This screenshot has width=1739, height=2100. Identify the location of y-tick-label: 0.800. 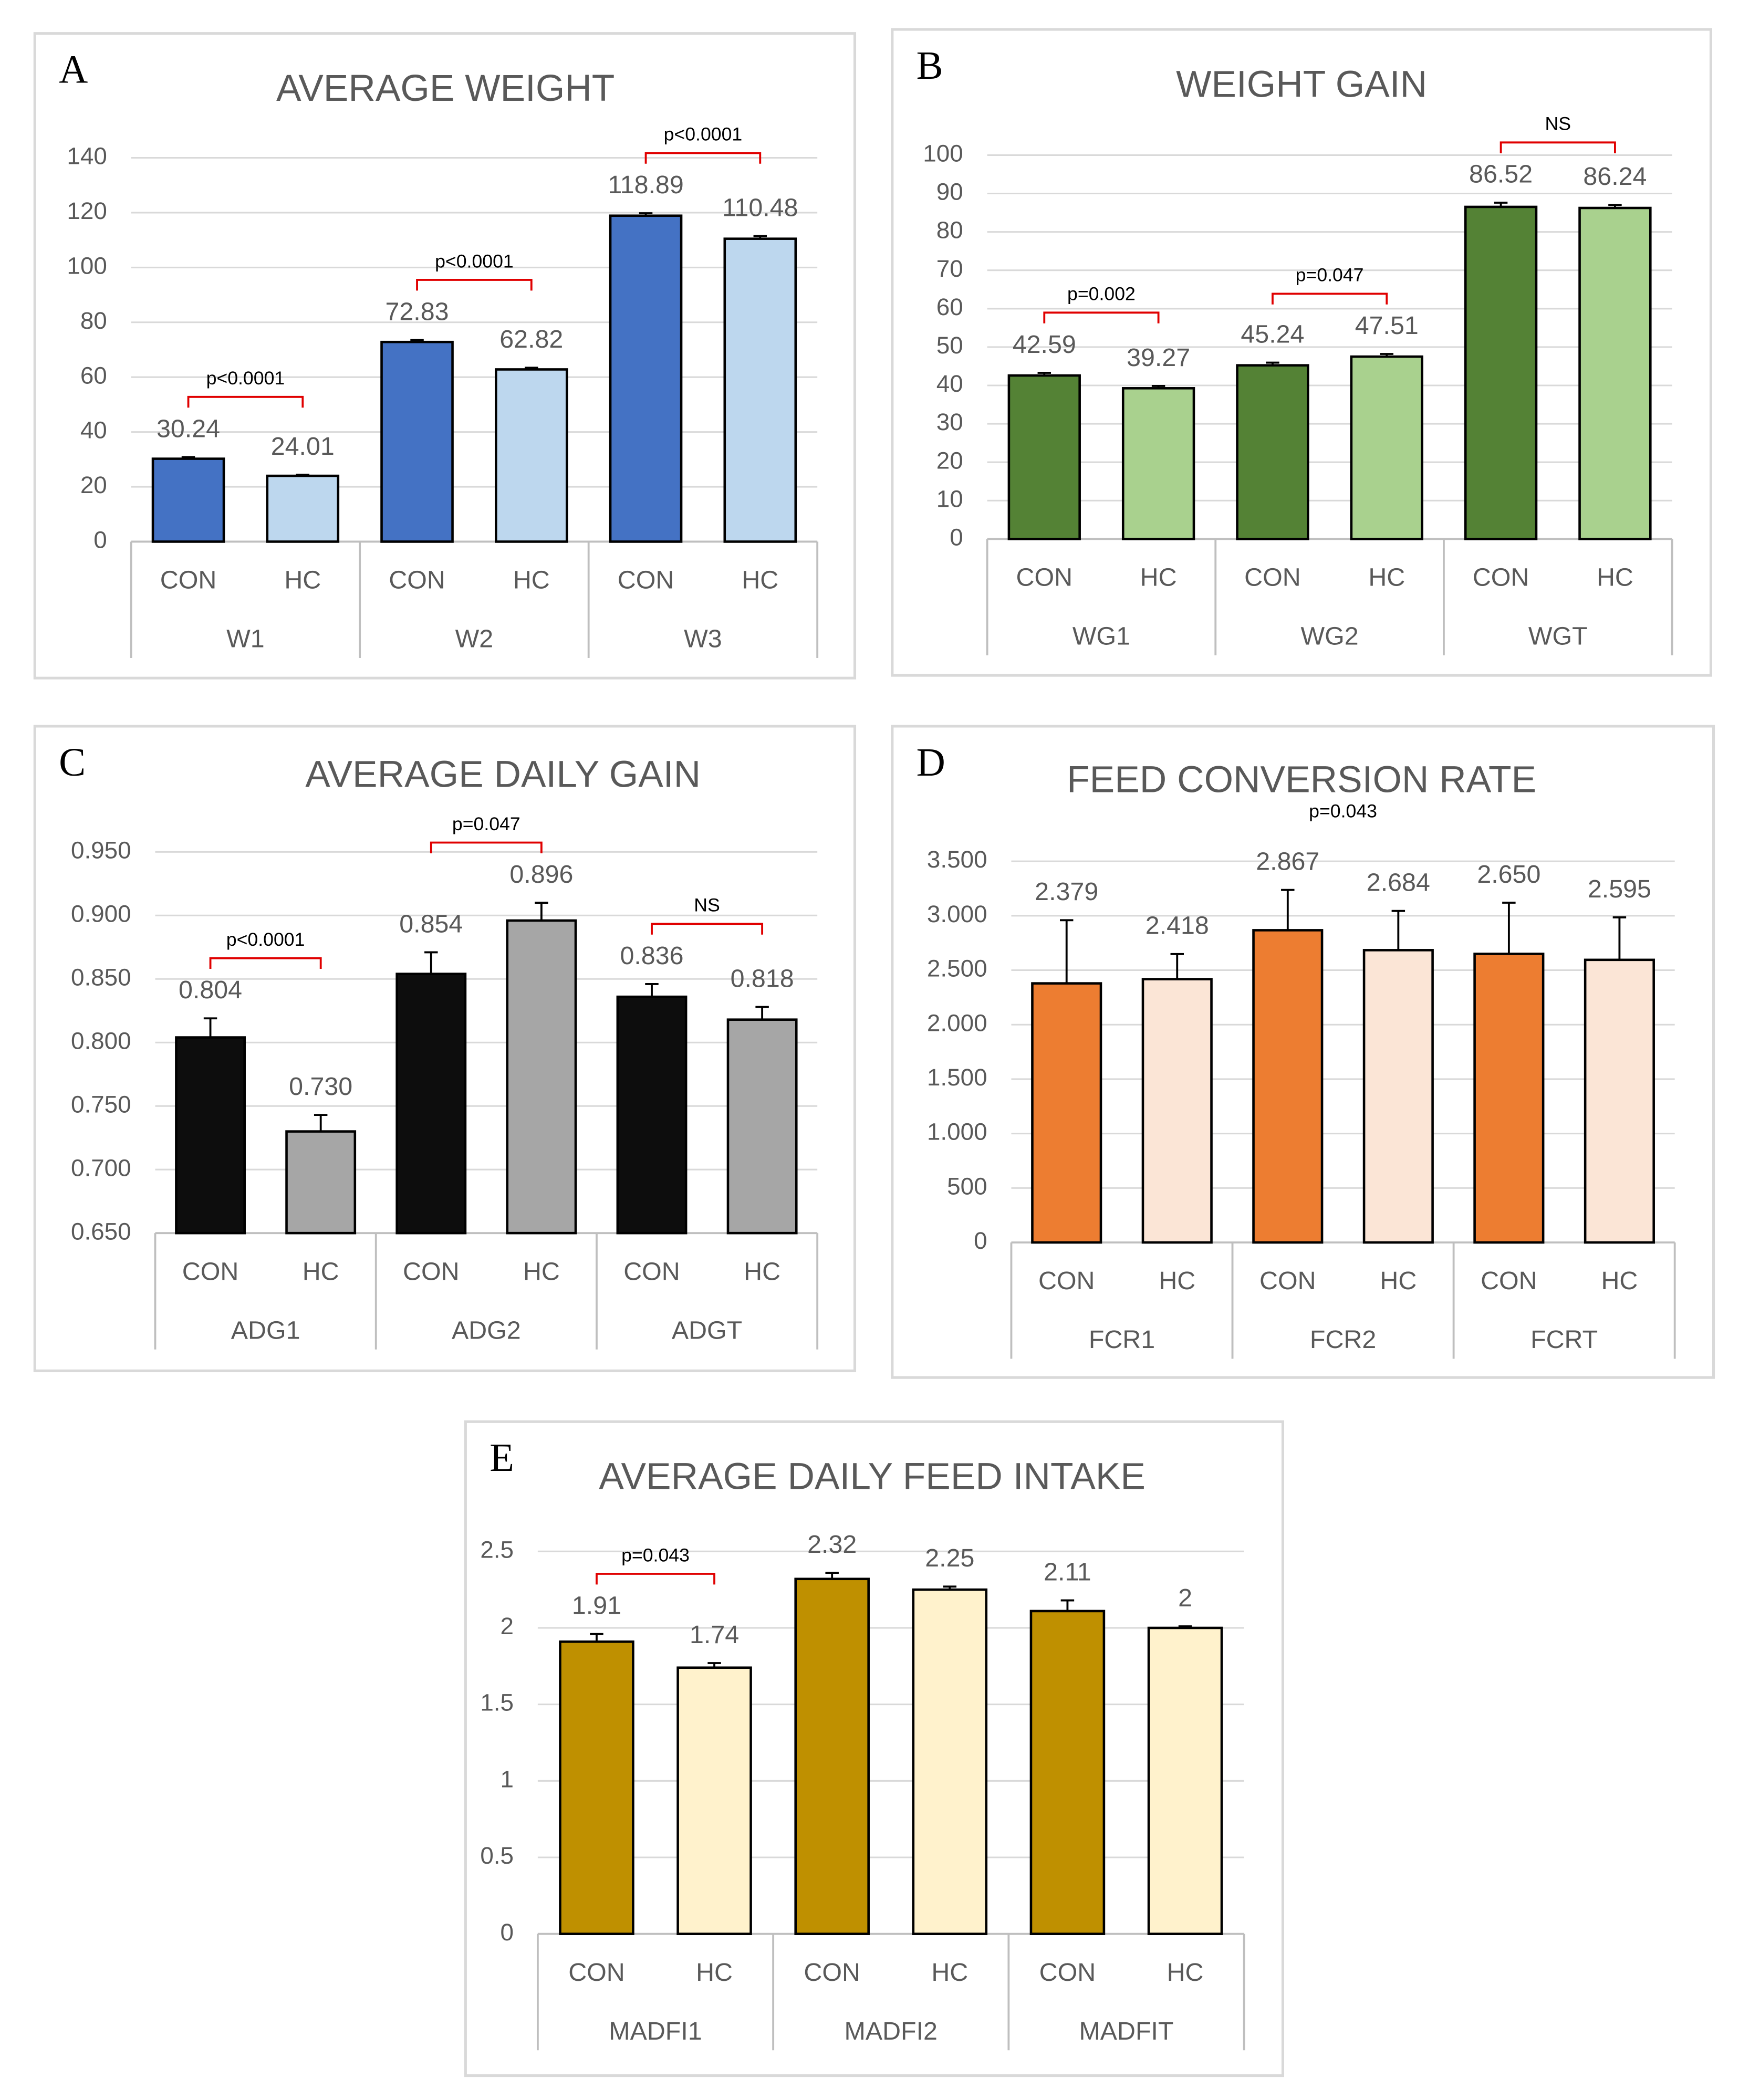
(101, 1040).